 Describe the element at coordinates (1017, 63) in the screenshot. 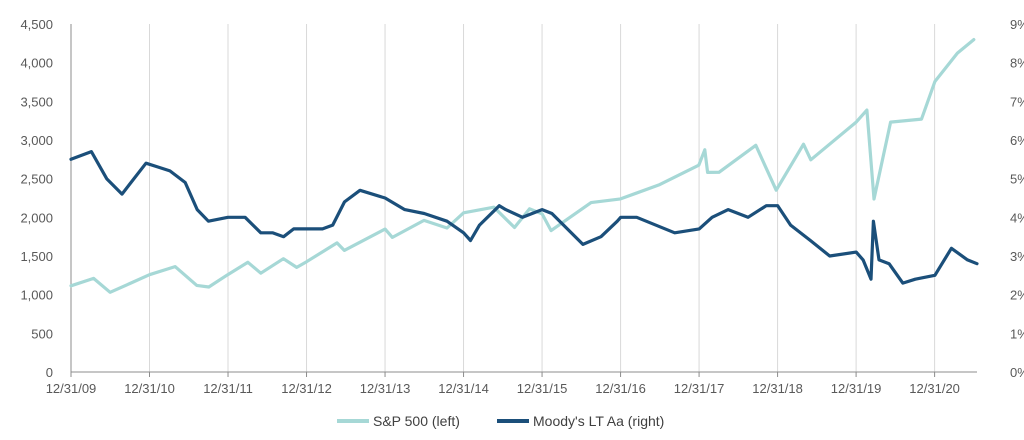

I see `y-right-tick-label: 8%` at that location.